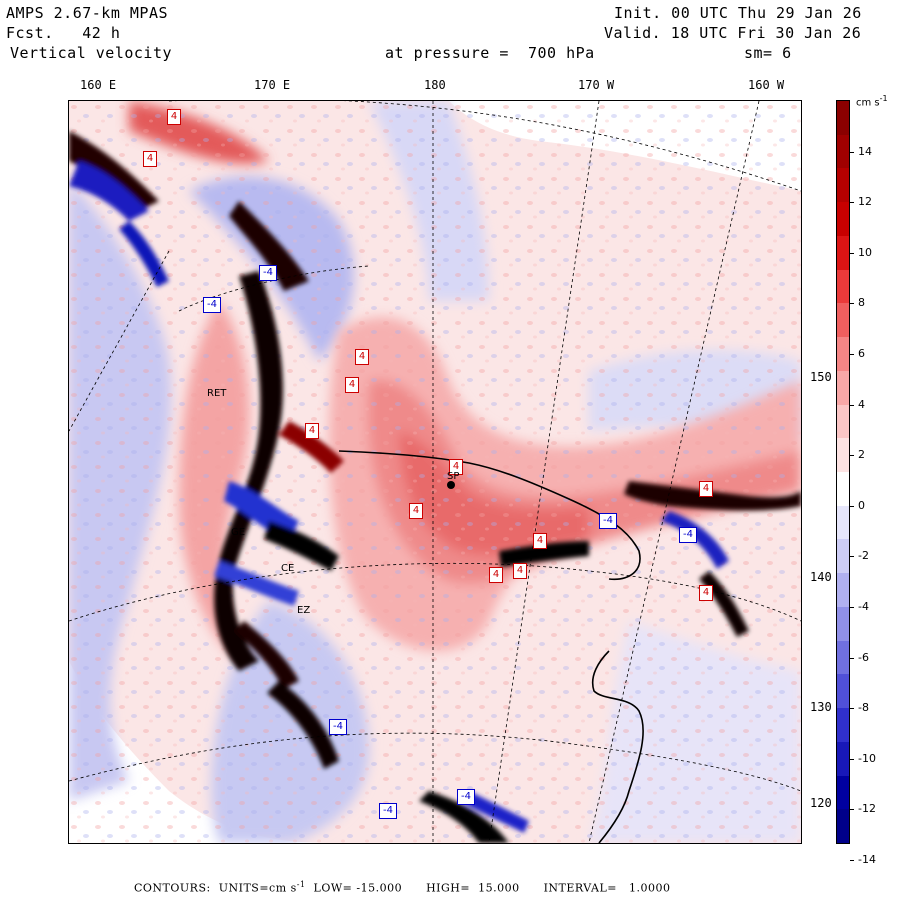 This screenshot has width=900, height=900. Describe the element at coordinates (91, 53) in the screenshot. I see `field-name: Vertical velocity` at that location.